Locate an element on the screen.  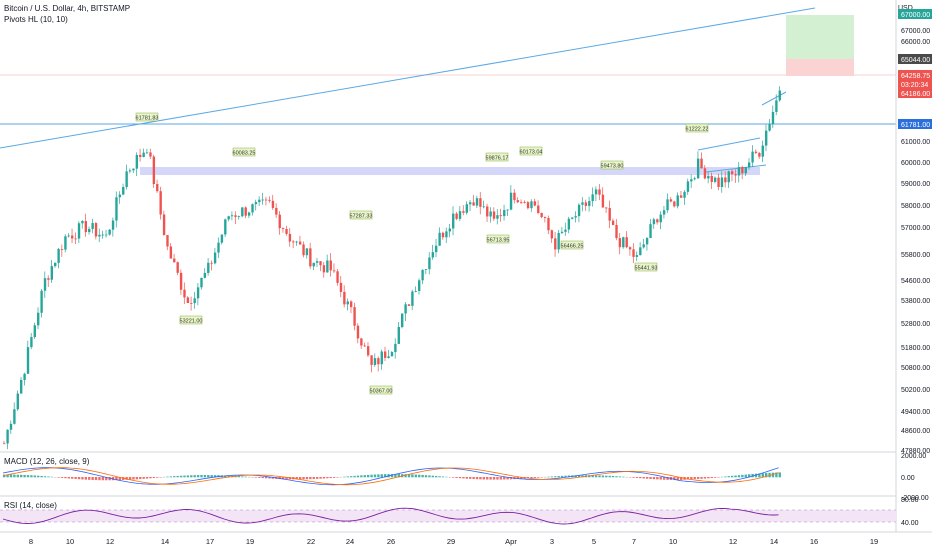
pivot-high-box is located at coordinates (697, 128).